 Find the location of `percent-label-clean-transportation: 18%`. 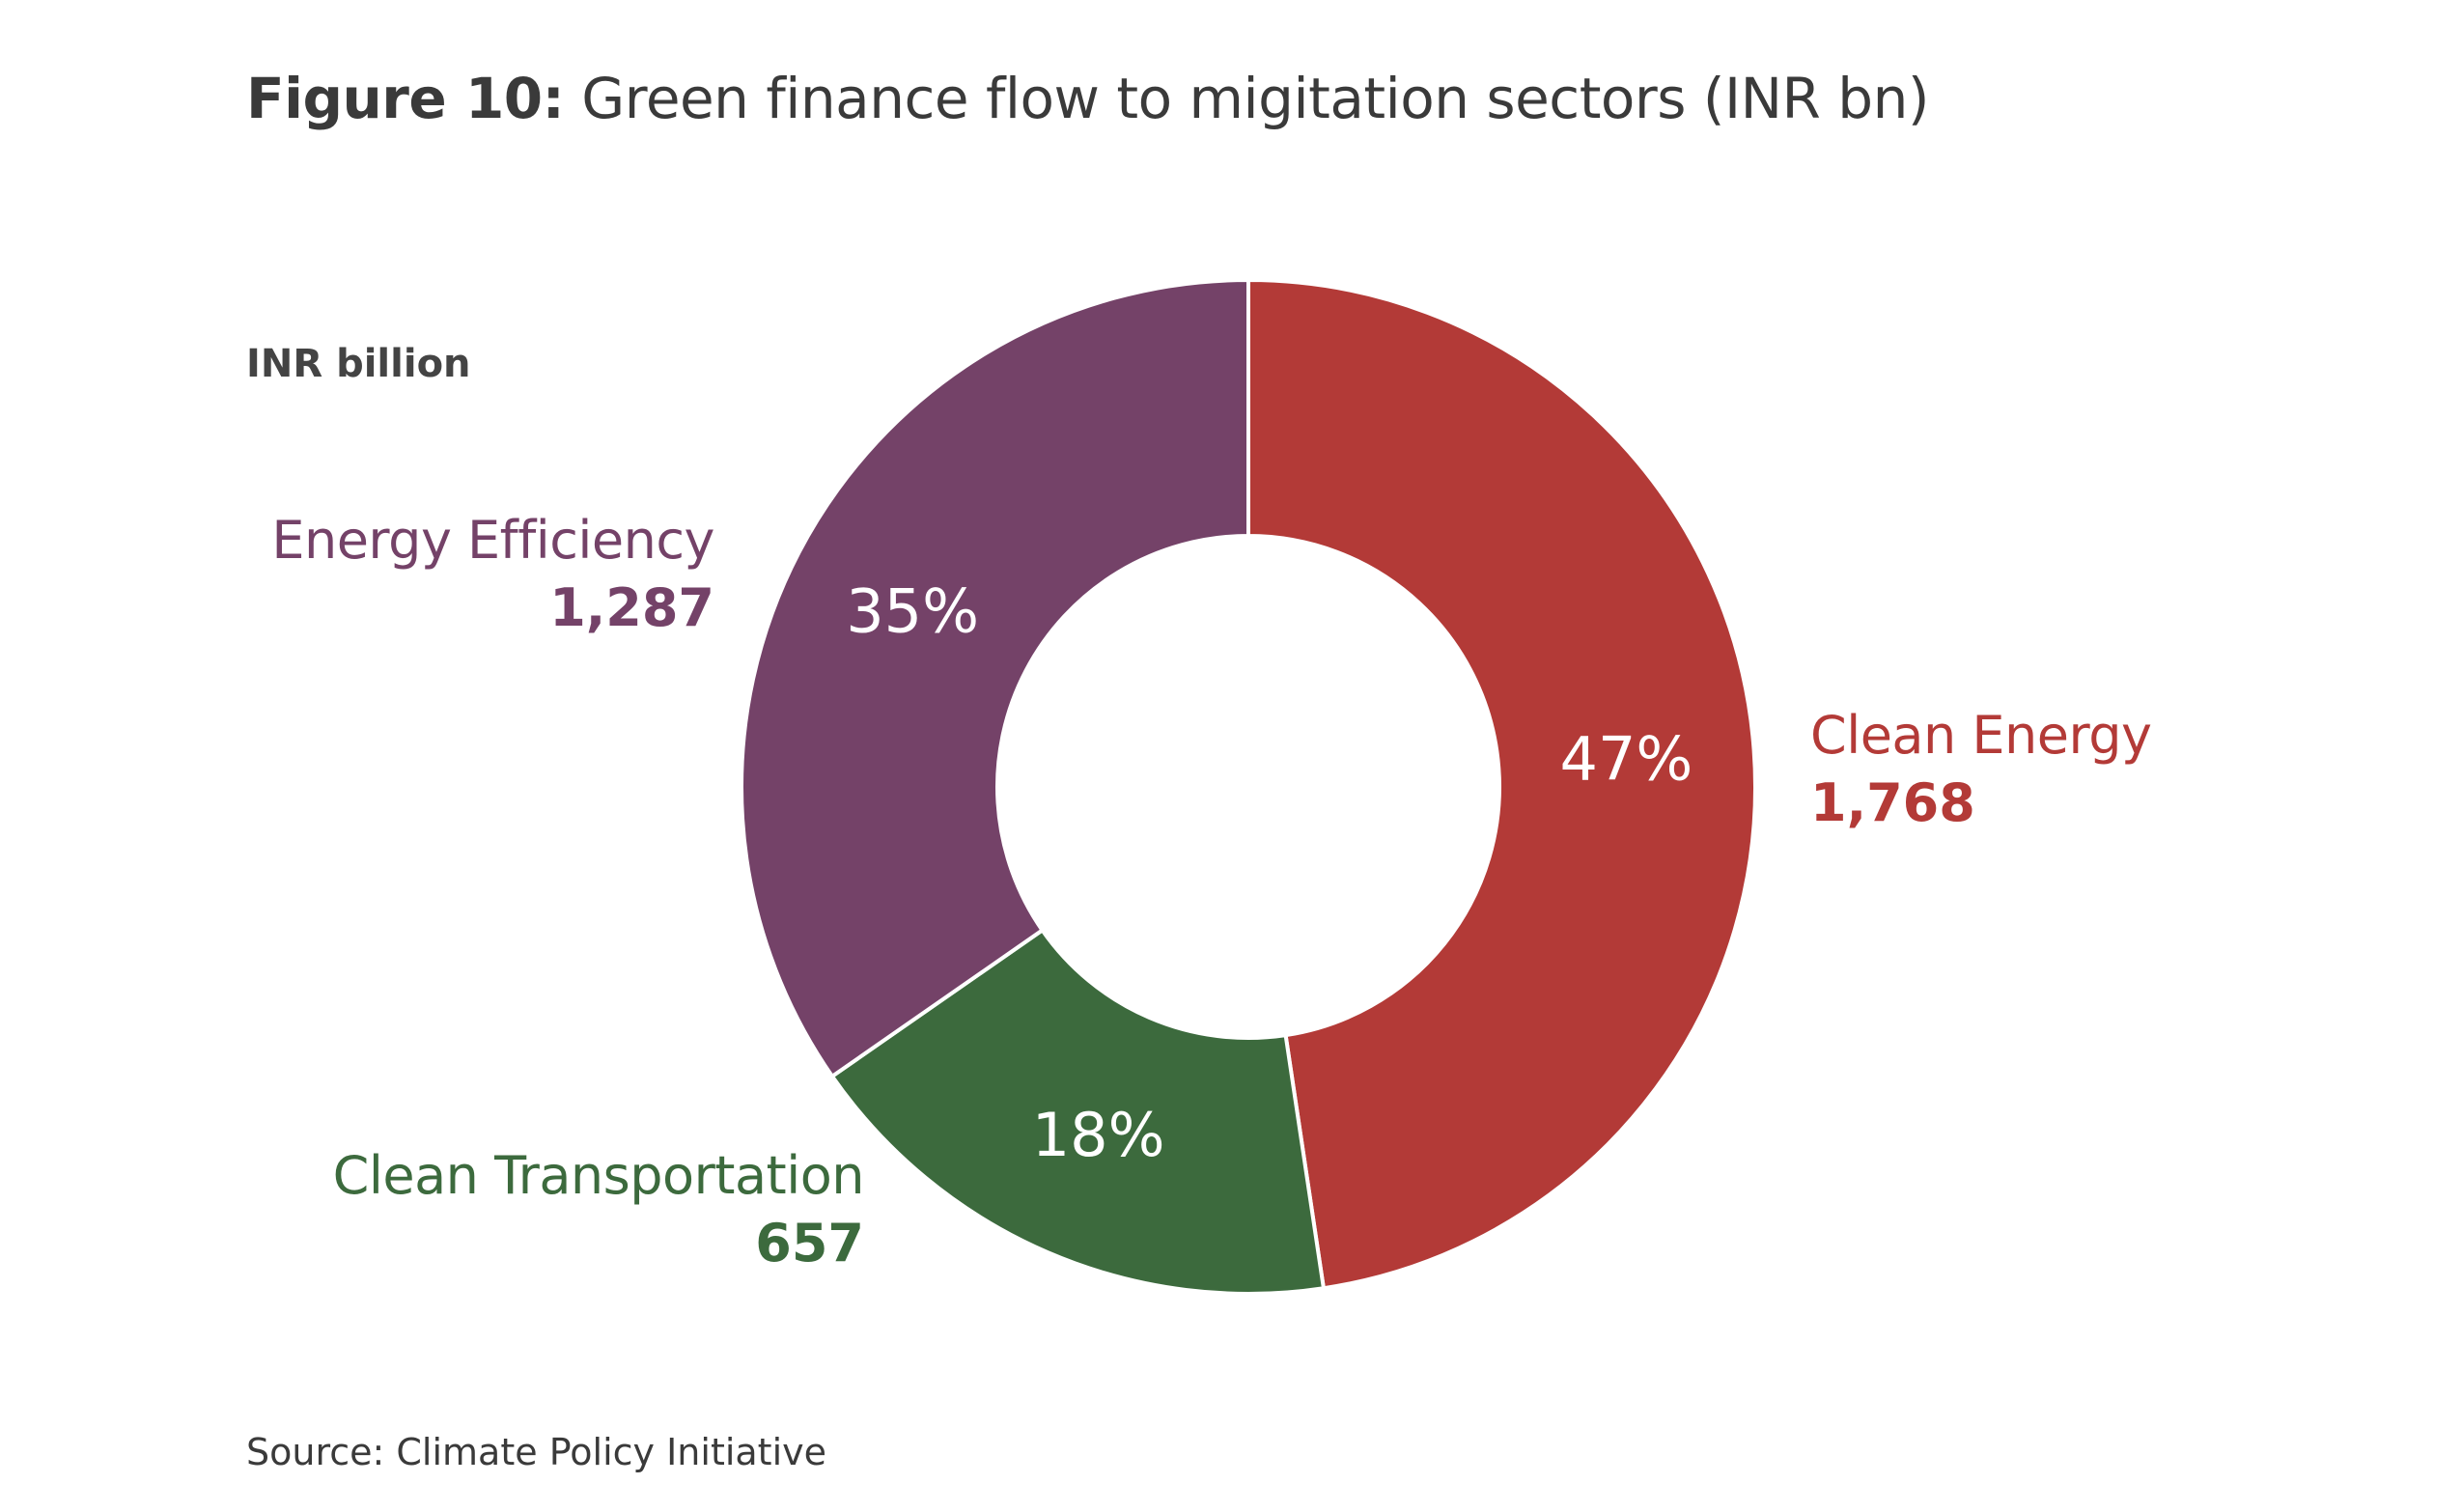

percent-label-clean-transportation: 18% is located at coordinates (1098, 1135).